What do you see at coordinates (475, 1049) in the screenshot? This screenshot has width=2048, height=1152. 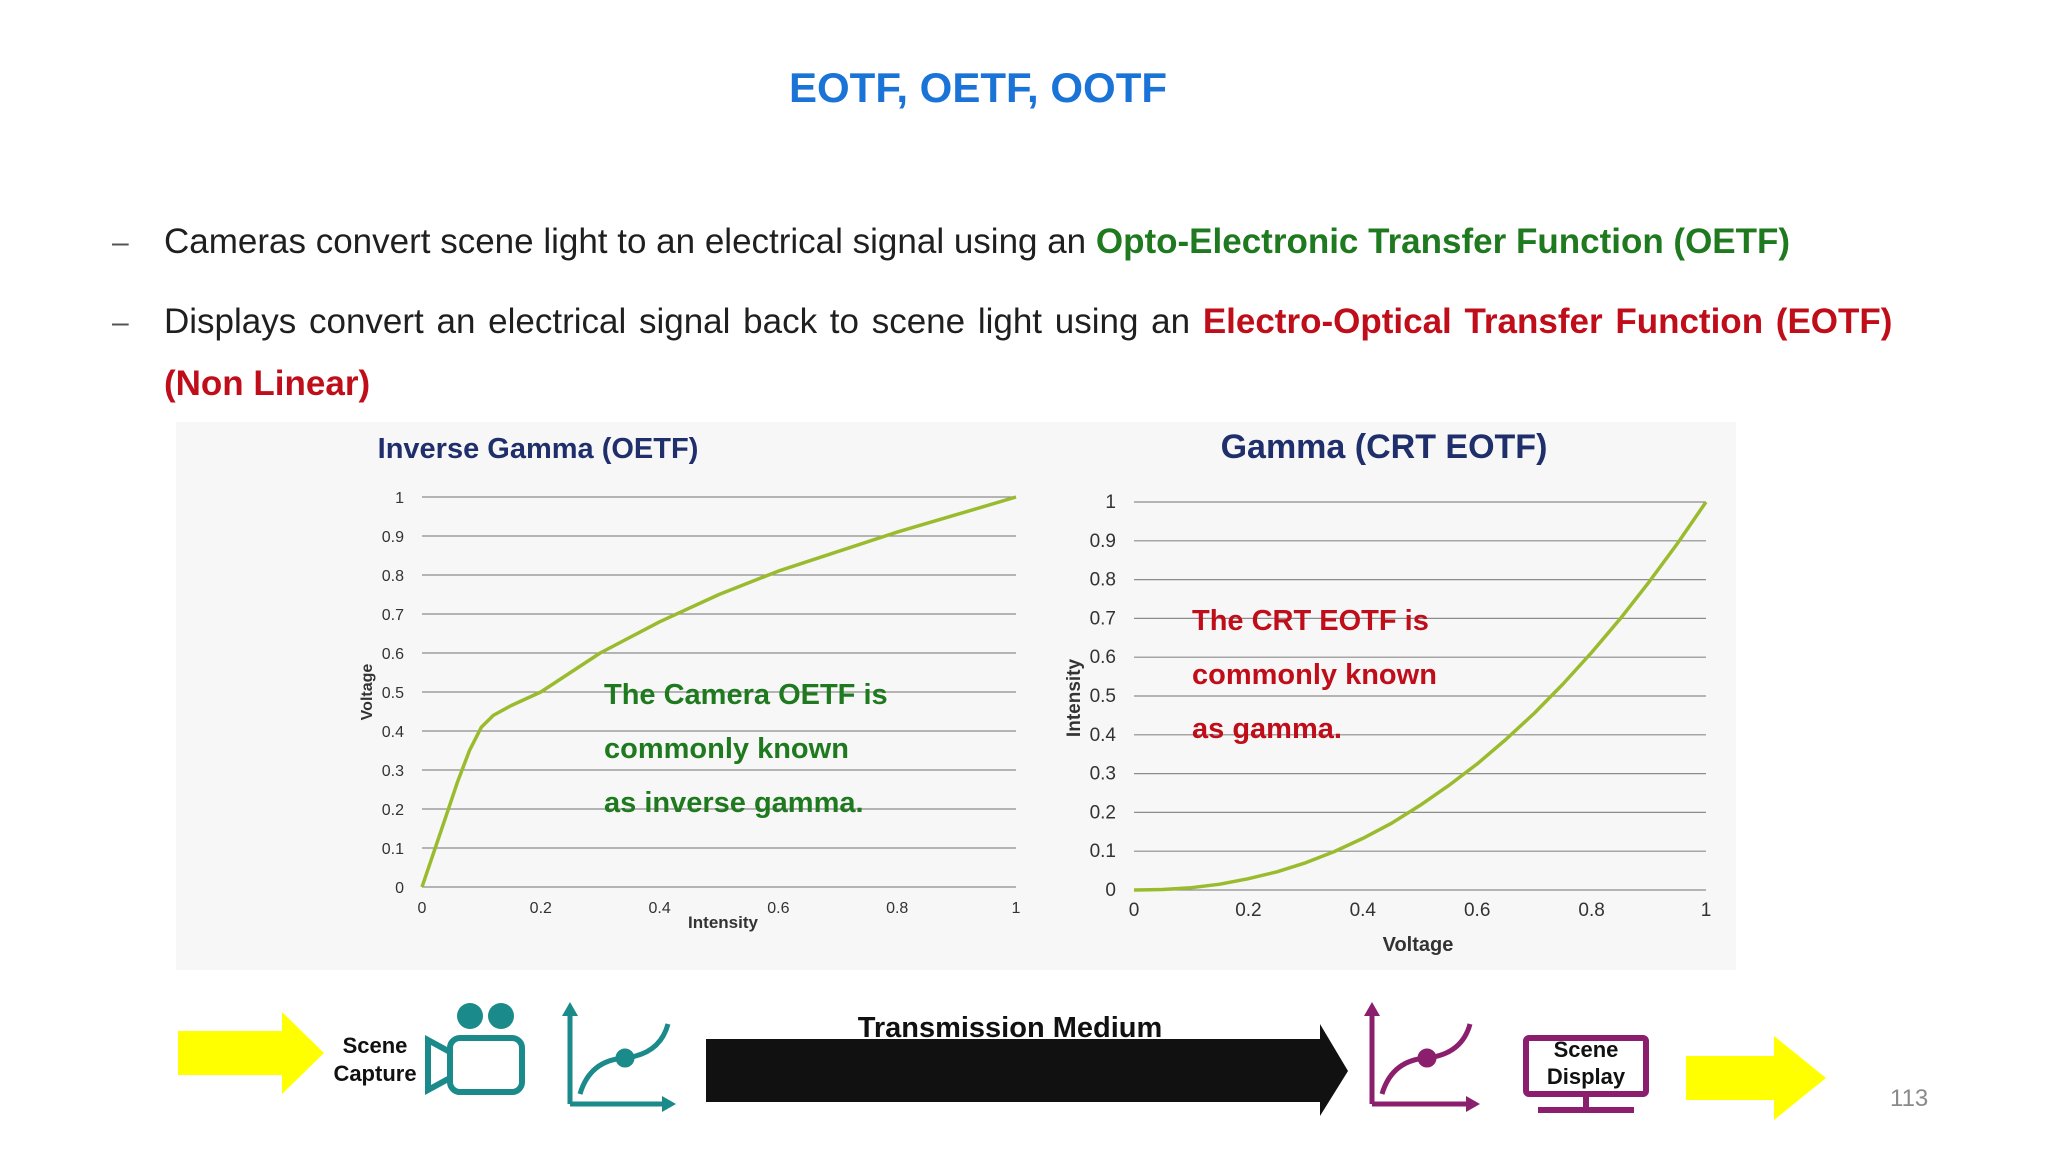 I see `camera-icon` at bounding box center [475, 1049].